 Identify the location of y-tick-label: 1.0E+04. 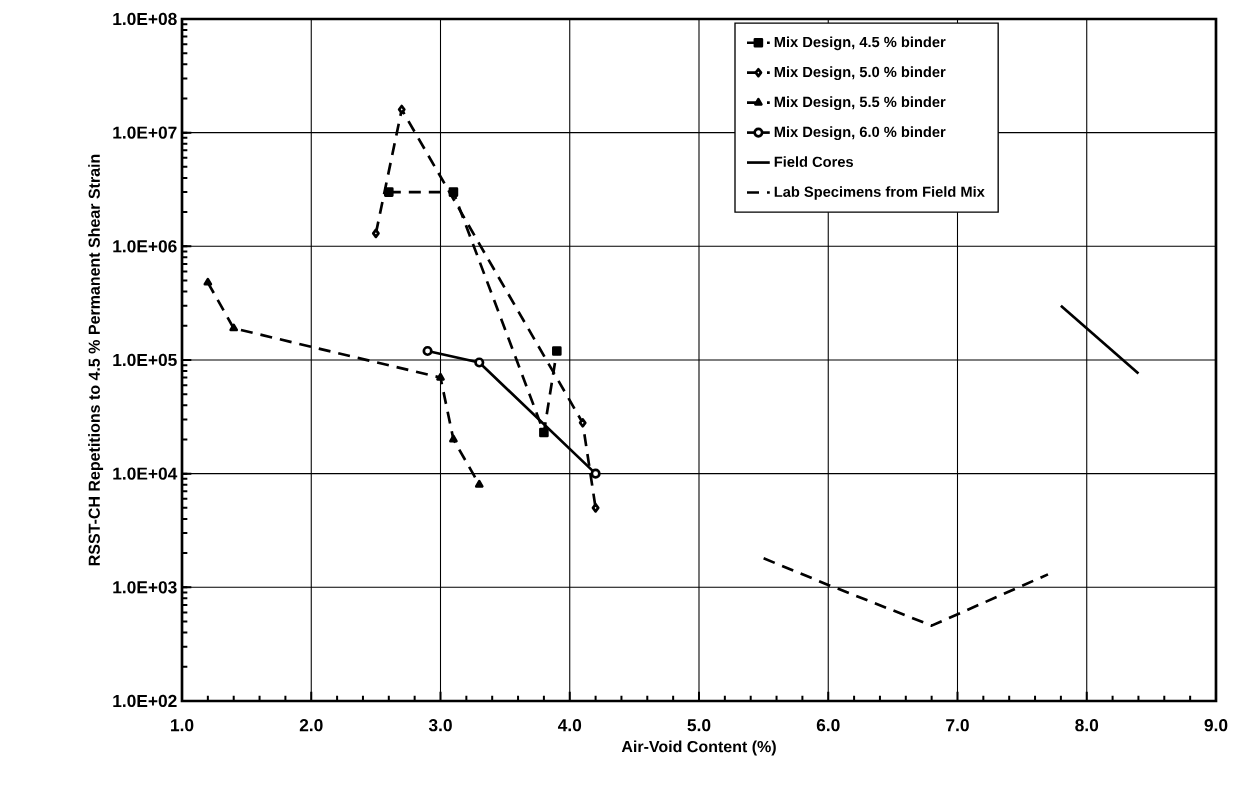
(145, 473).